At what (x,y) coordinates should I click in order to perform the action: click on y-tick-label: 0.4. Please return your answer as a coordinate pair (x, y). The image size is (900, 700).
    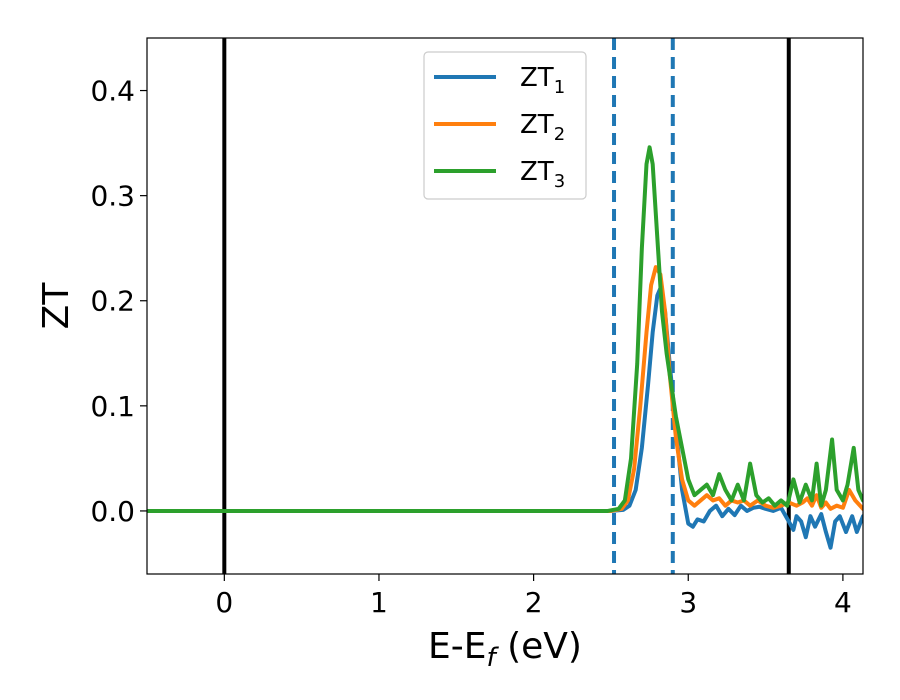
    Looking at the image, I should click on (112, 91).